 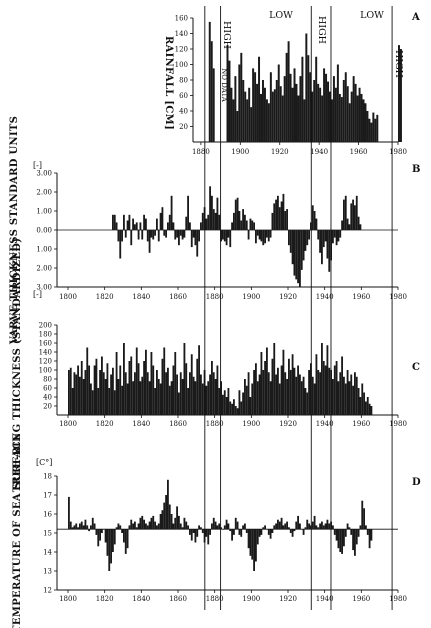 What do you see at coordinates (105, 599) in the screenshot?
I see `x-tick-label: 1820` at bounding box center [105, 599].